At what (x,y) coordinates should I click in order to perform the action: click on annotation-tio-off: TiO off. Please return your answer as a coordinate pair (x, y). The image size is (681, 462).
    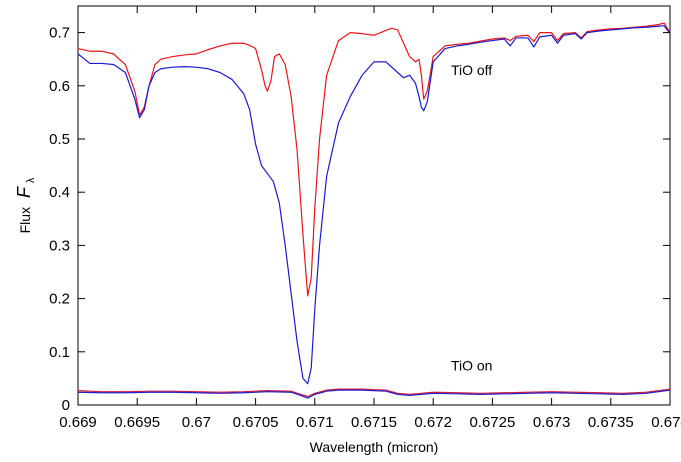
    Looking at the image, I should click on (471, 70).